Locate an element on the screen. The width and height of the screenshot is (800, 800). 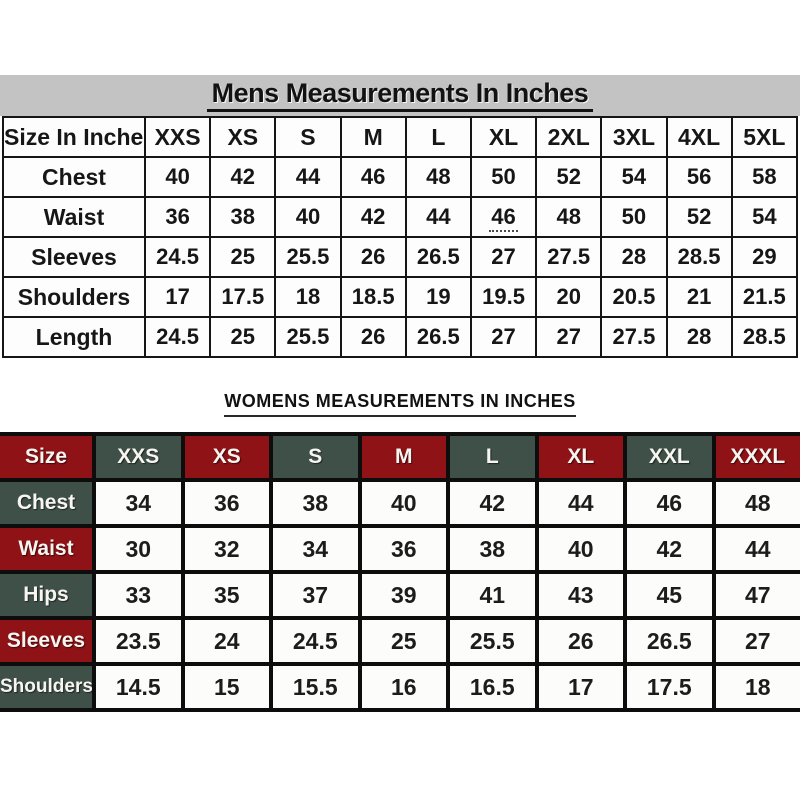
mens-size-header: M is located at coordinates (373, 137).